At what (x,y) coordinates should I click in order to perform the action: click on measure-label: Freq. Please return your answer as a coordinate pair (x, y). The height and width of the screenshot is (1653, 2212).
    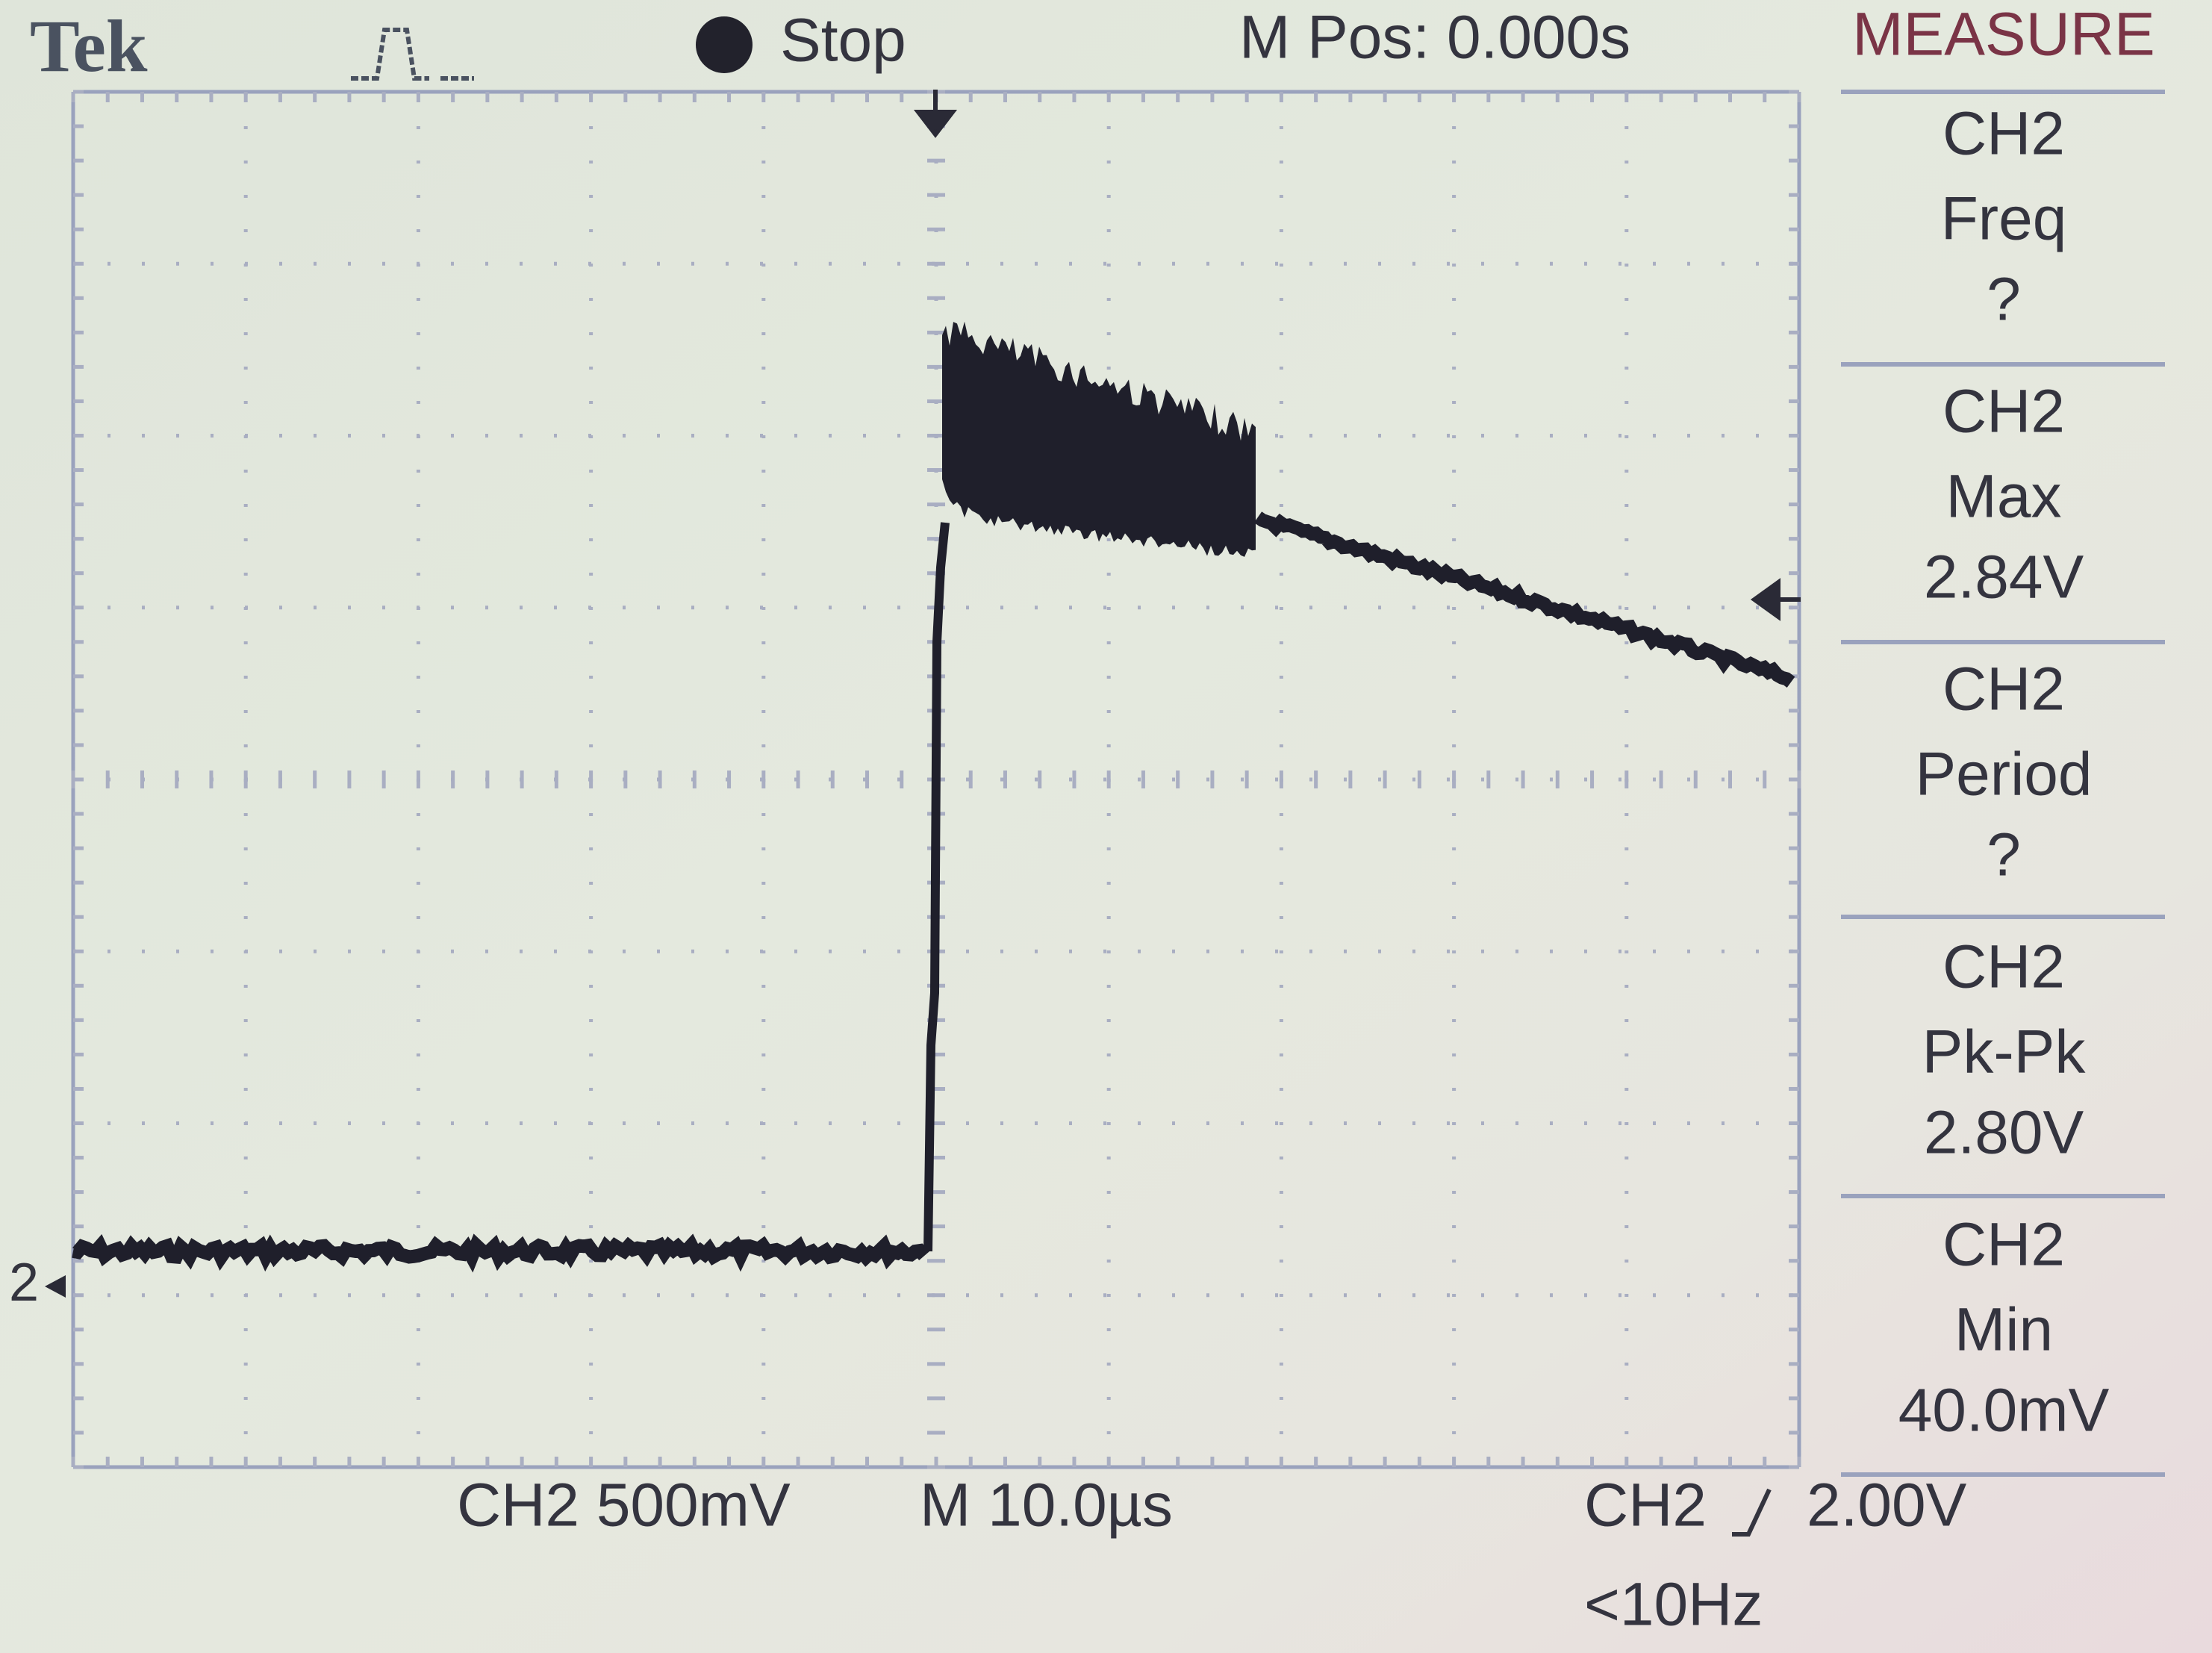
    Looking at the image, I should click on (2004, 219).